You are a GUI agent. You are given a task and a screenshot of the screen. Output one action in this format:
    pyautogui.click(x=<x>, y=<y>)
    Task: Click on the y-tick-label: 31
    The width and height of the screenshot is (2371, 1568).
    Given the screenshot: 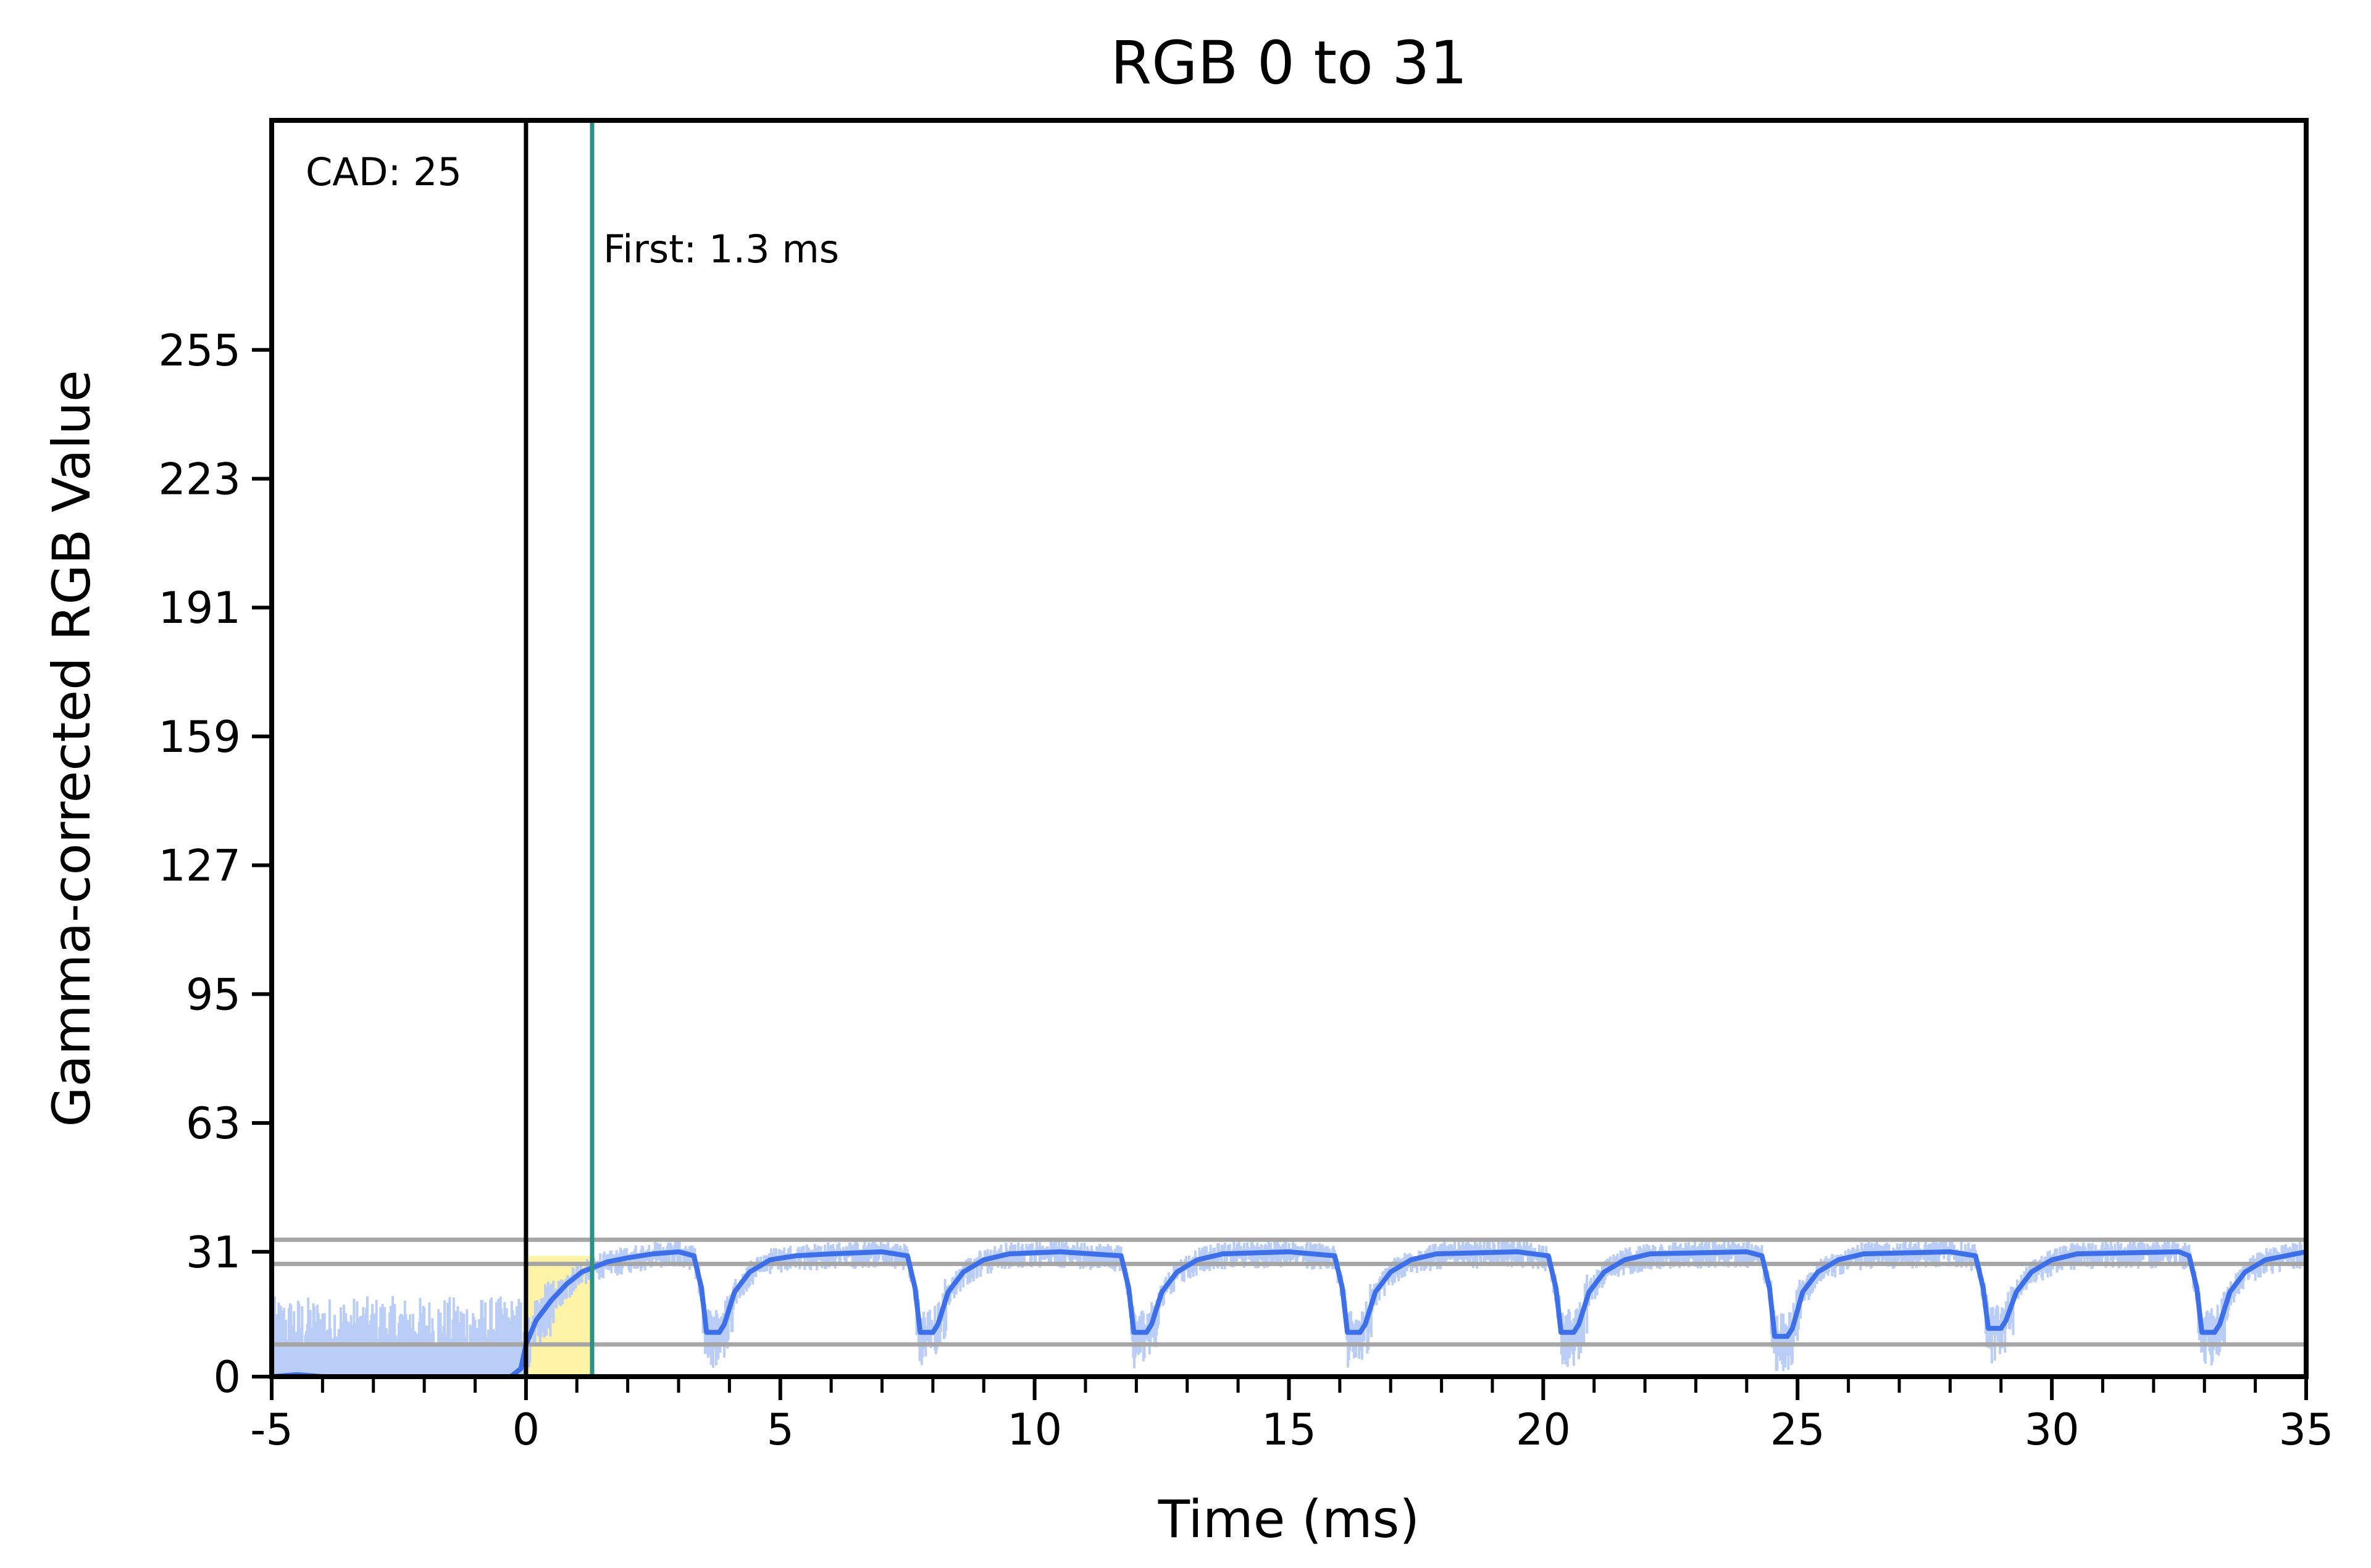 What is the action you would take?
    pyautogui.click(x=213, y=1252)
    